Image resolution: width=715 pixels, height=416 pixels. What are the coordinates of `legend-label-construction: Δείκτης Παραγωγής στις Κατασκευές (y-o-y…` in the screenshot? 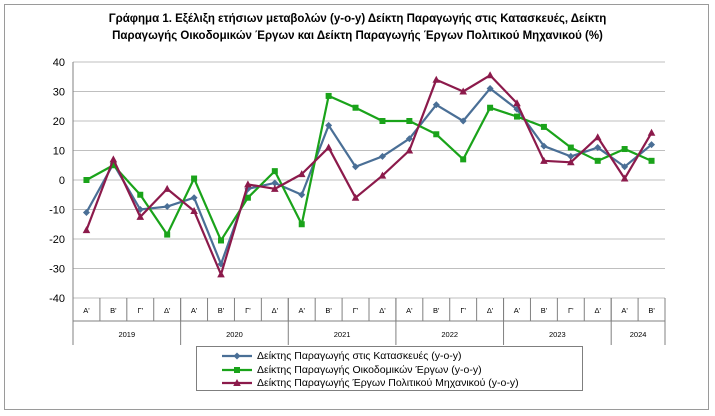 It's located at (359, 356).